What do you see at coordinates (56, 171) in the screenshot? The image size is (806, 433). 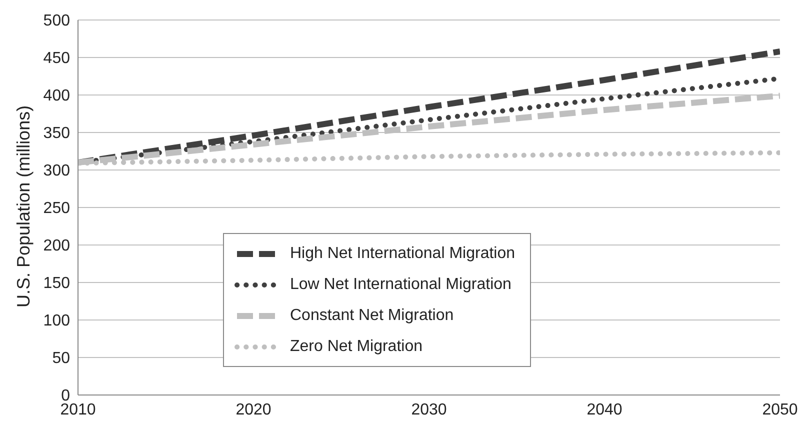 I see `y-tick-label: 300` at bounding box center [56, 171].